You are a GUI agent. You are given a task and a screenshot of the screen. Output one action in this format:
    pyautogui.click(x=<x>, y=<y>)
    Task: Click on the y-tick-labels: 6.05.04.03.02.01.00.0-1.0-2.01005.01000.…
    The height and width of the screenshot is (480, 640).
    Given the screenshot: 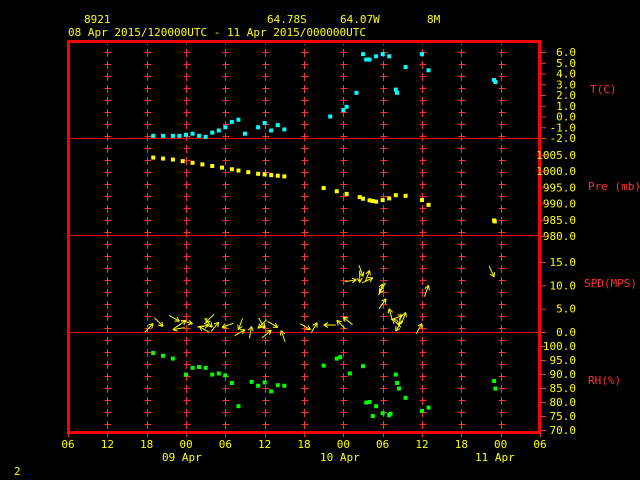 What is the action you would take?
    pyautogui.click(x=556, y=241)
    